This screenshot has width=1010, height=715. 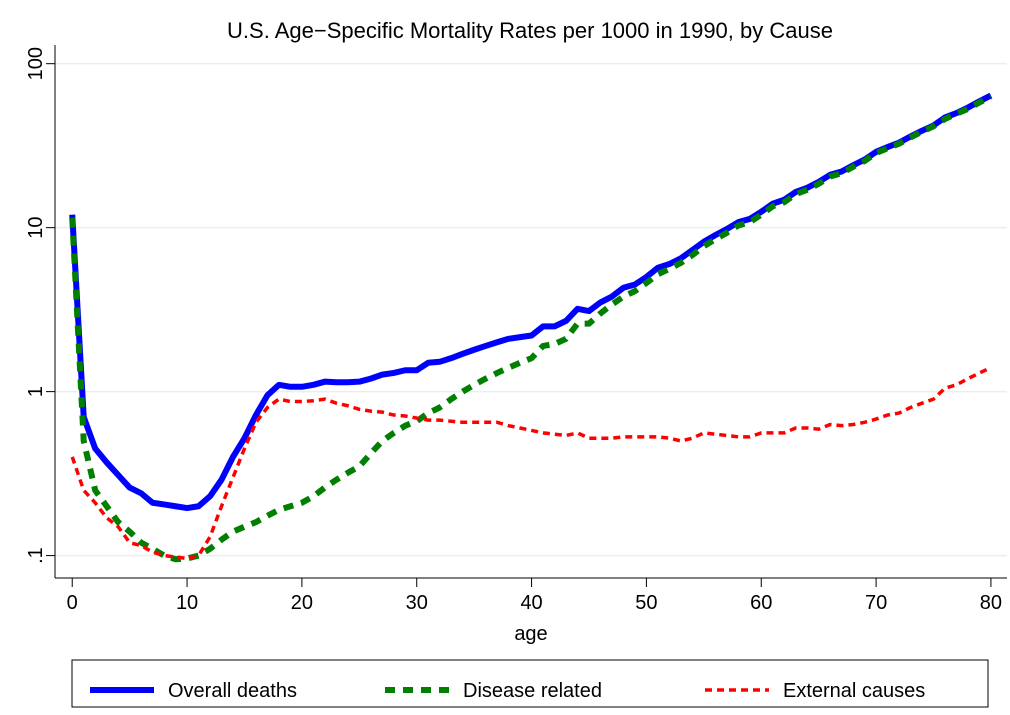 I want to click on x-tick-label: 0, so click(x=72, y=603).